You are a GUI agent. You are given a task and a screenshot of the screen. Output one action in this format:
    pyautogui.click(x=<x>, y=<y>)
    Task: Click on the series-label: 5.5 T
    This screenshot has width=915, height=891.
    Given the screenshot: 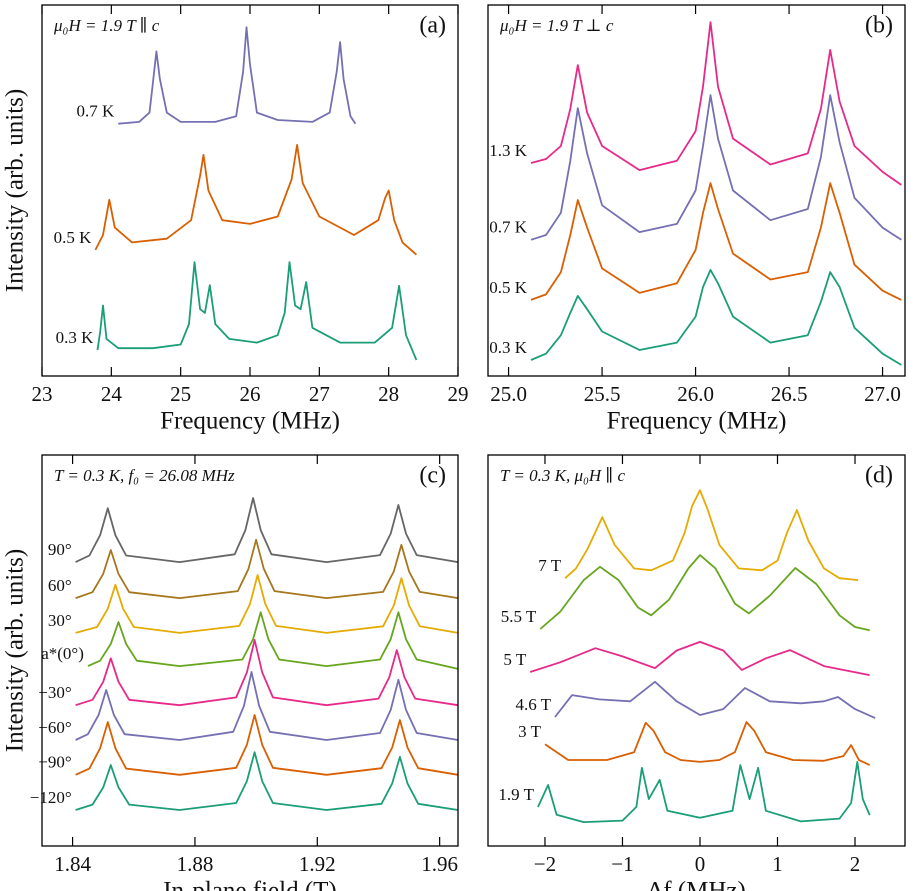 What is the action you would take?
    pyautogui.click(x=519, y=616)
    